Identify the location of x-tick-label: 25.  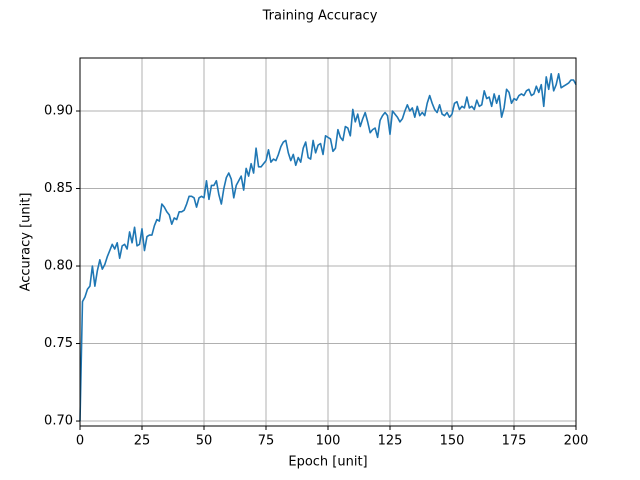
(142, 441).